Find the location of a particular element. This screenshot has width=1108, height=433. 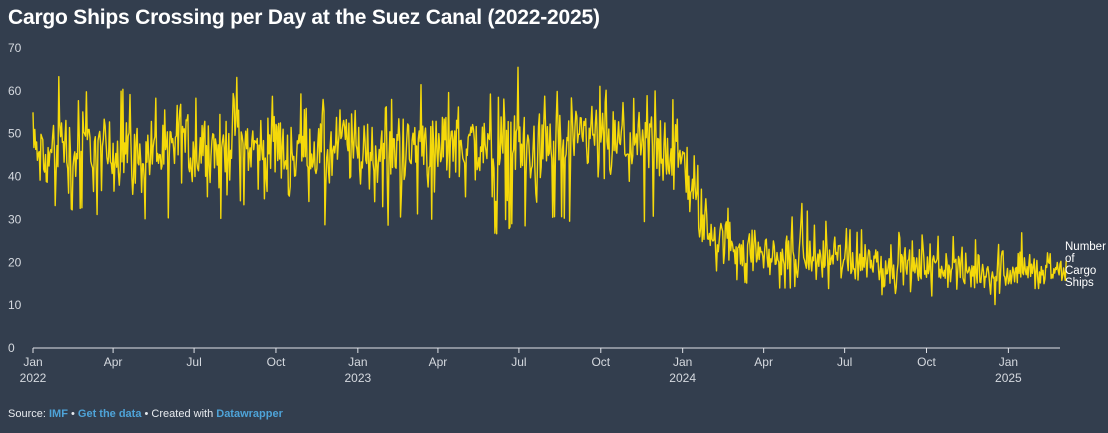

y-tick: 40 is located at coordinates (15, 177).